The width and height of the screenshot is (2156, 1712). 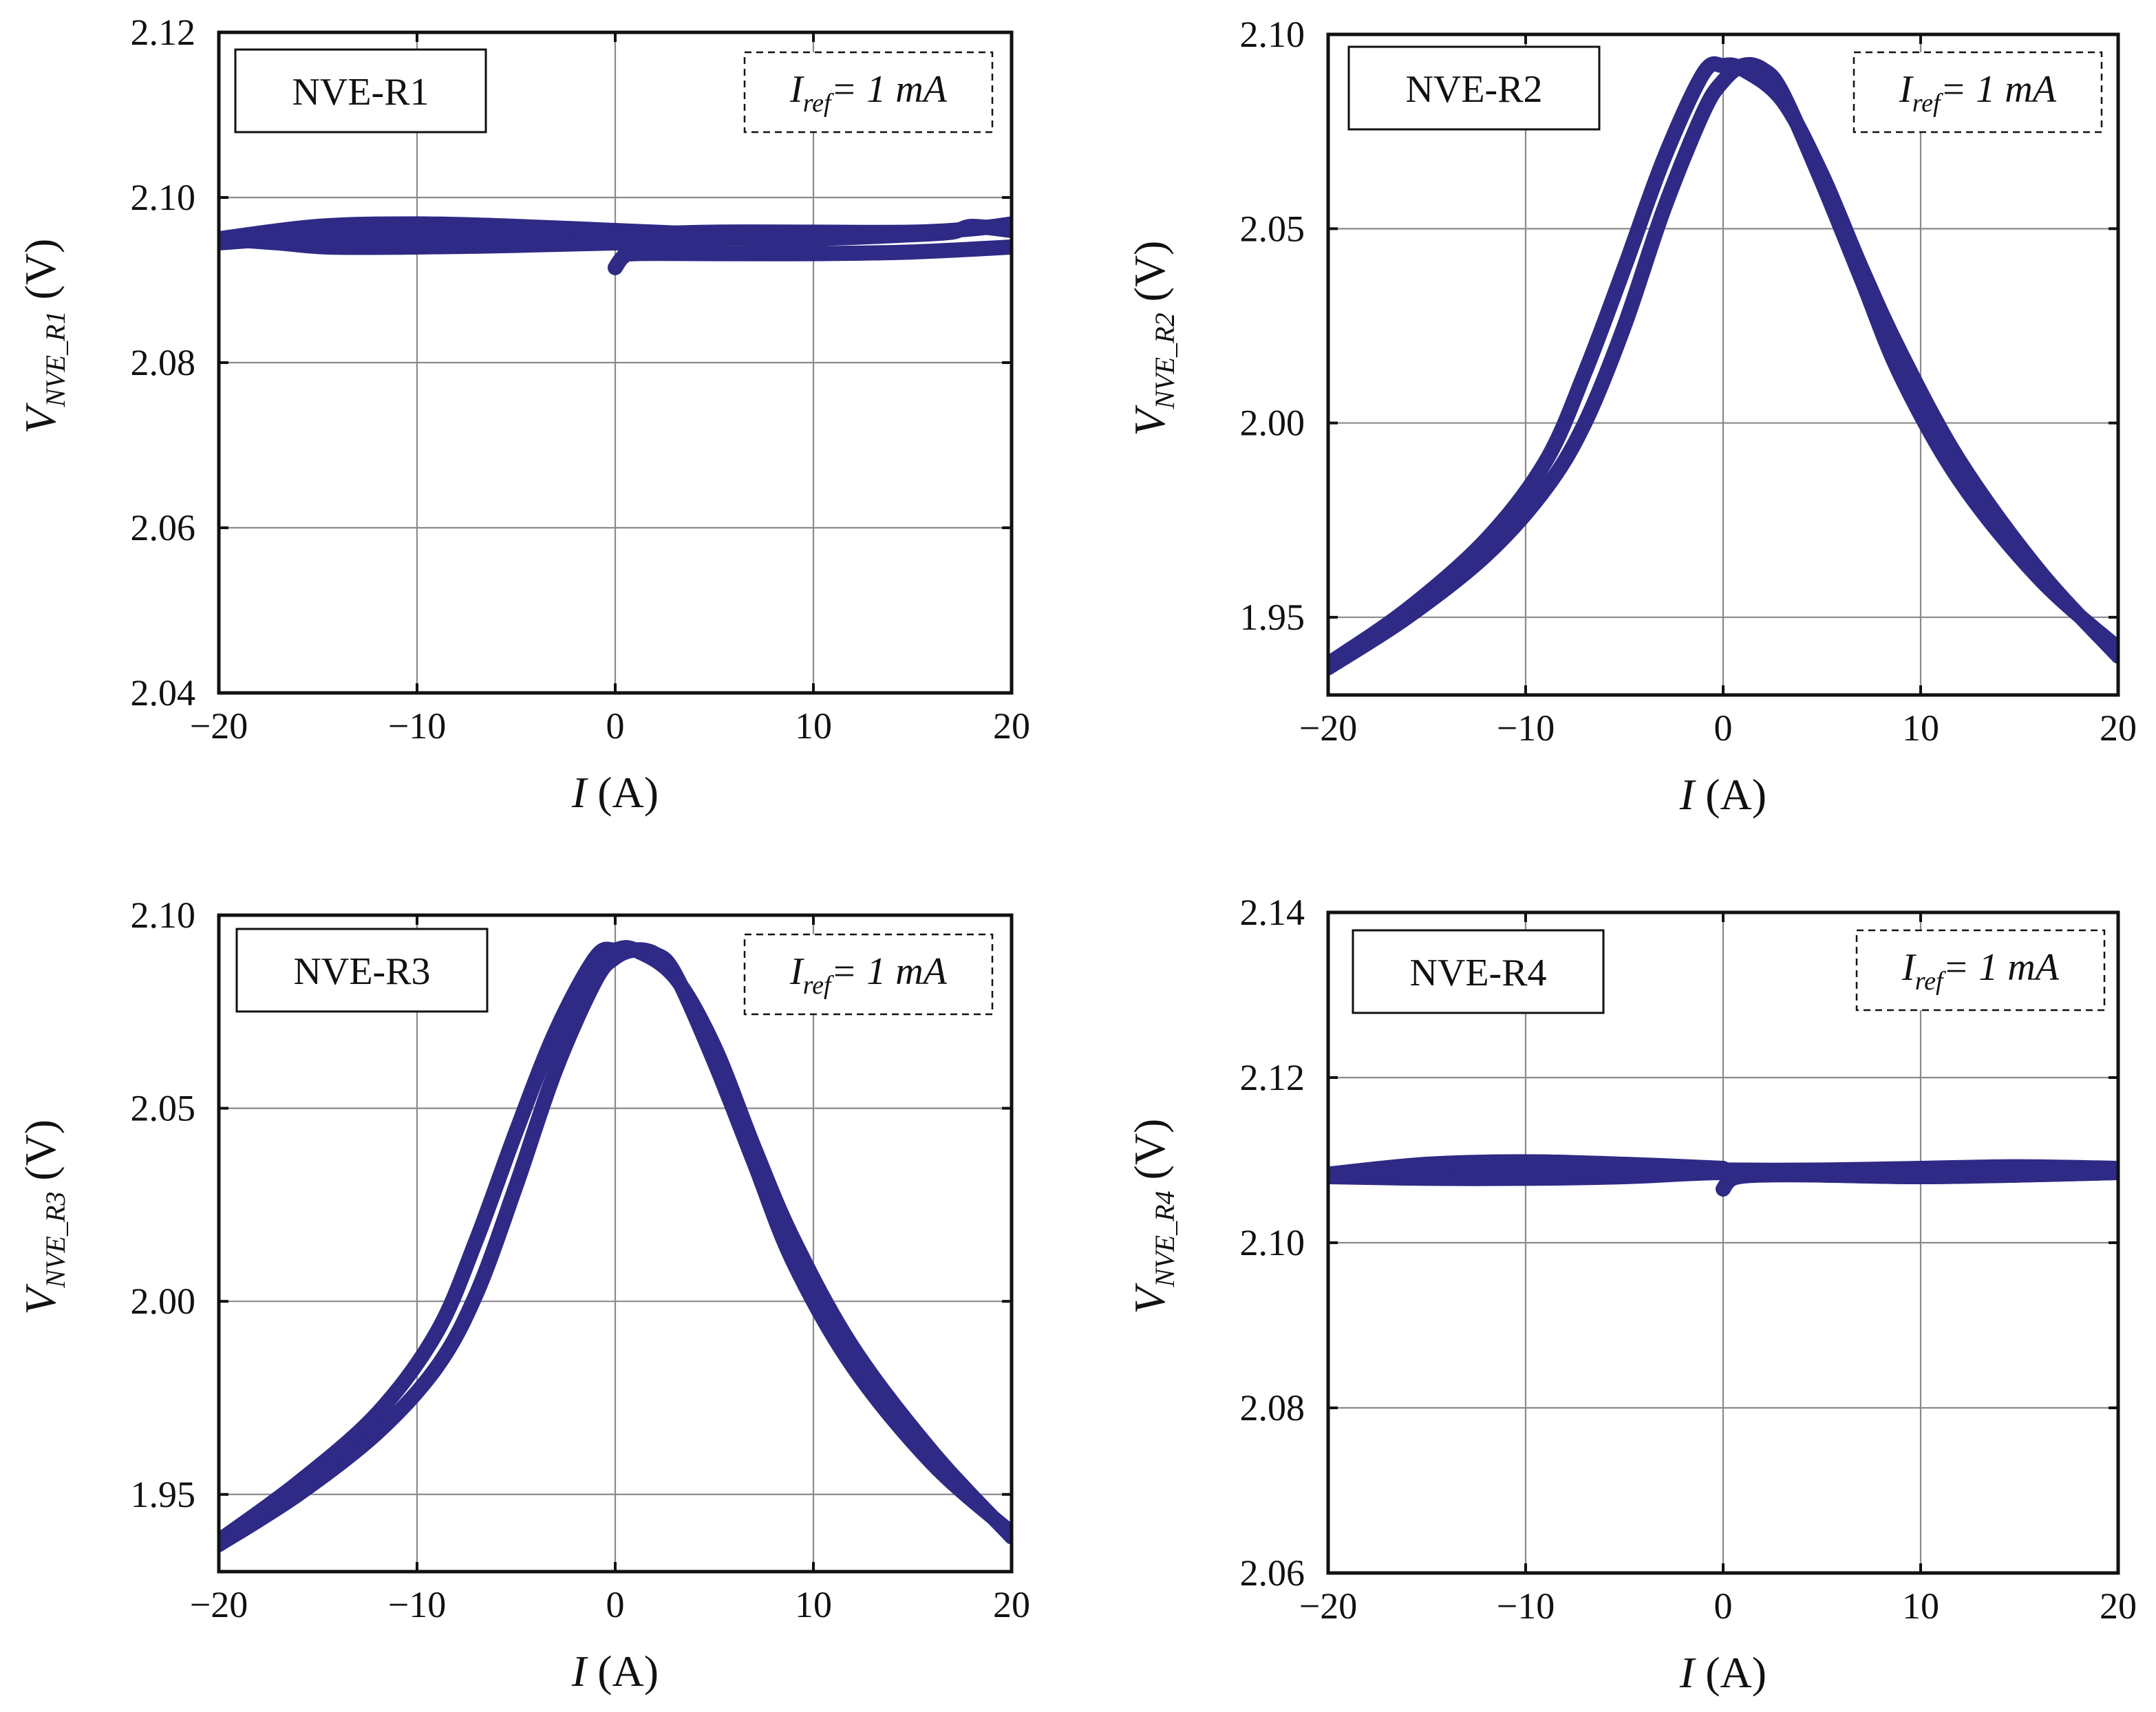 I want to click on sensor-tag-label: NVE-R3, so click(x=361, y=971).